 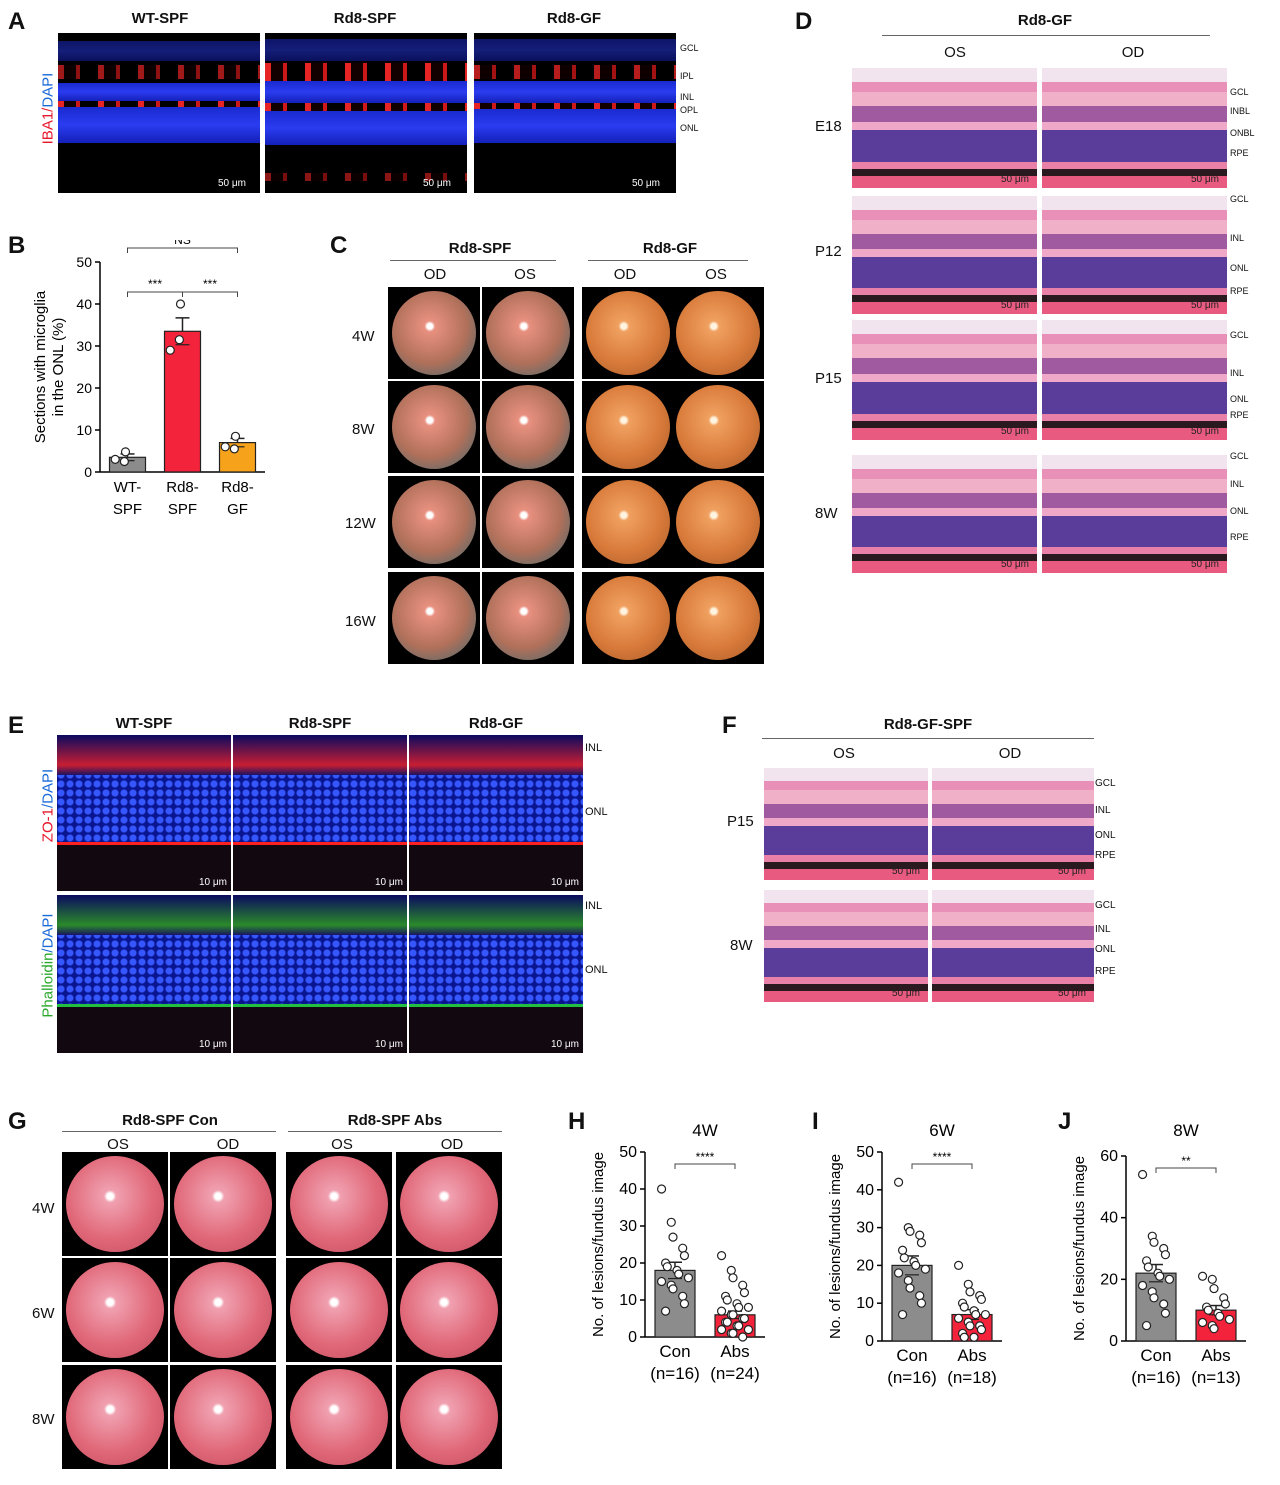 I want to click on fundus-c-r1-c1, so click(x=434, y=333).